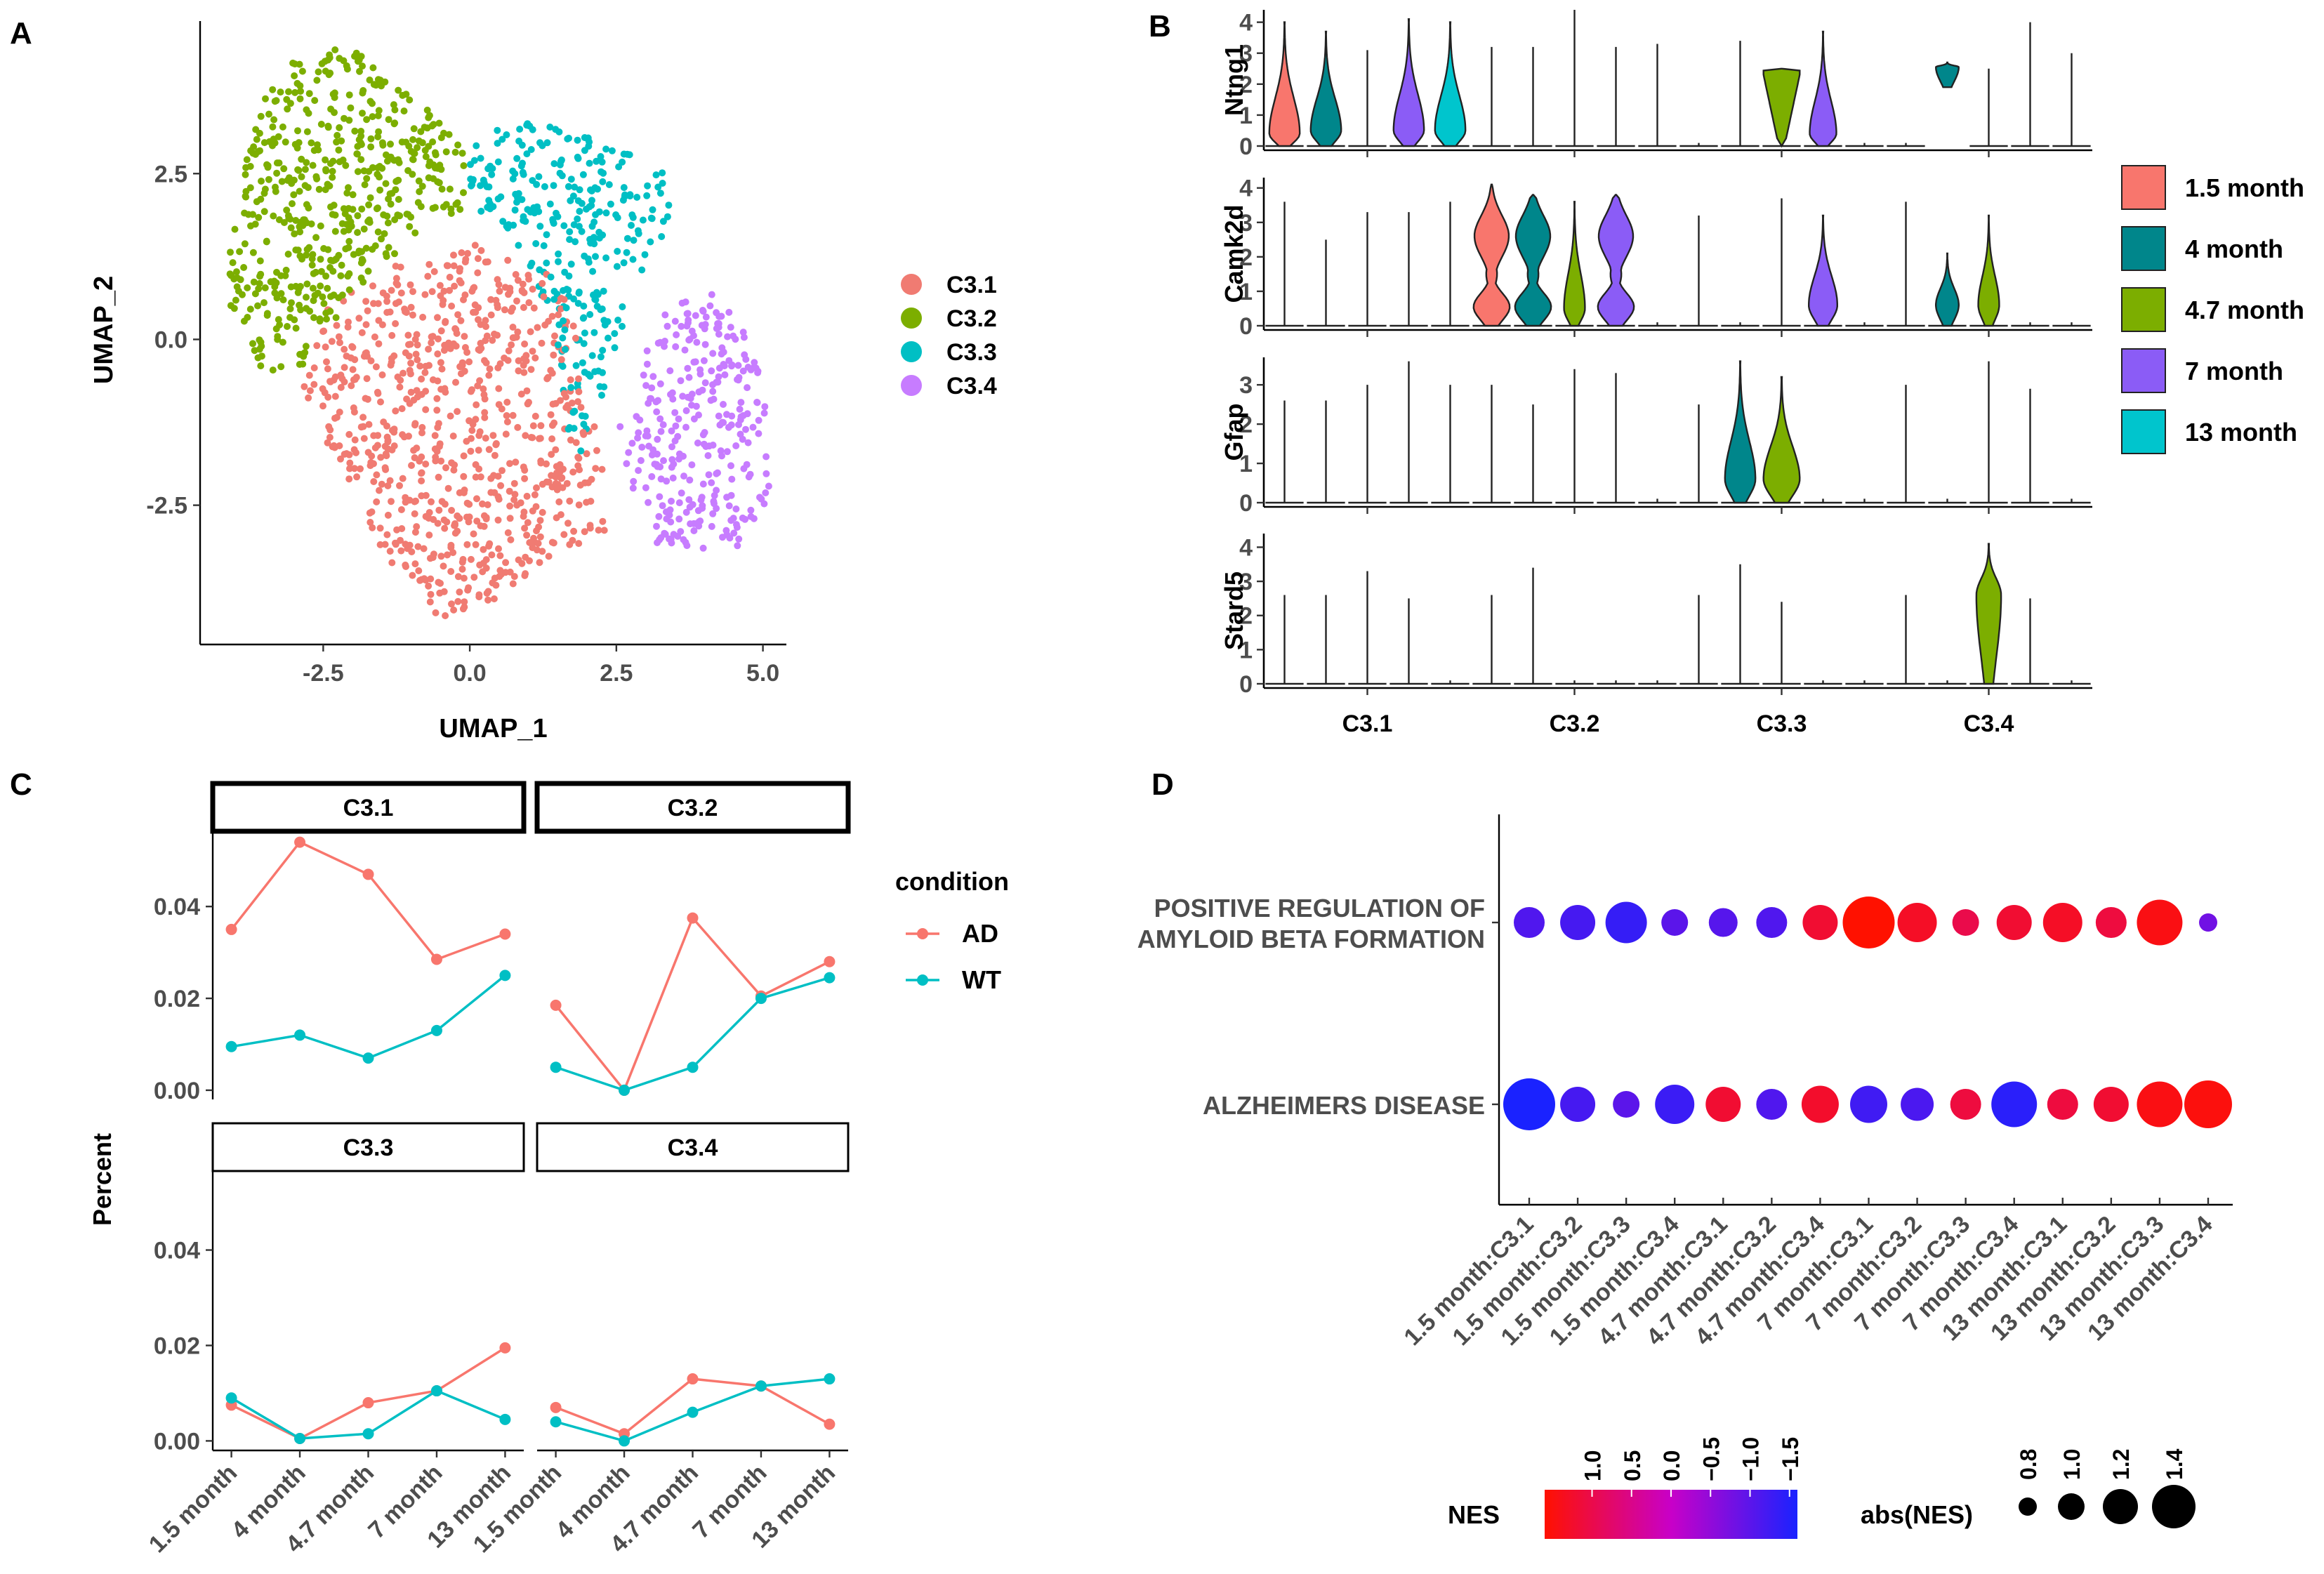  I want to click on dot-mark, so click(1723, 1104).